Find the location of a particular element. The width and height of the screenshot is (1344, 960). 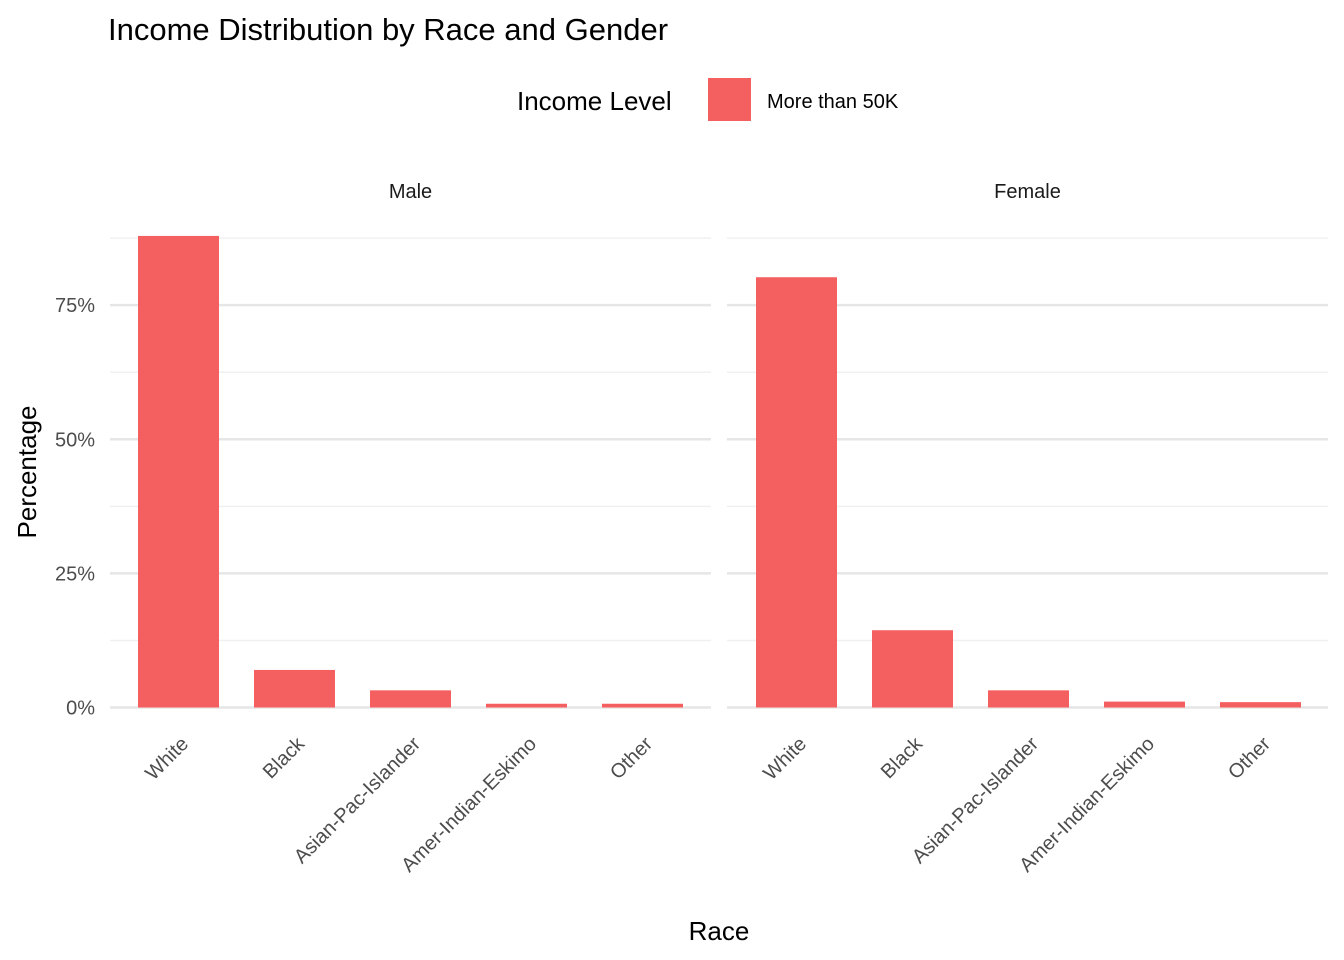

legend: Income Level More than 50K is located at coordinates (708, 99).